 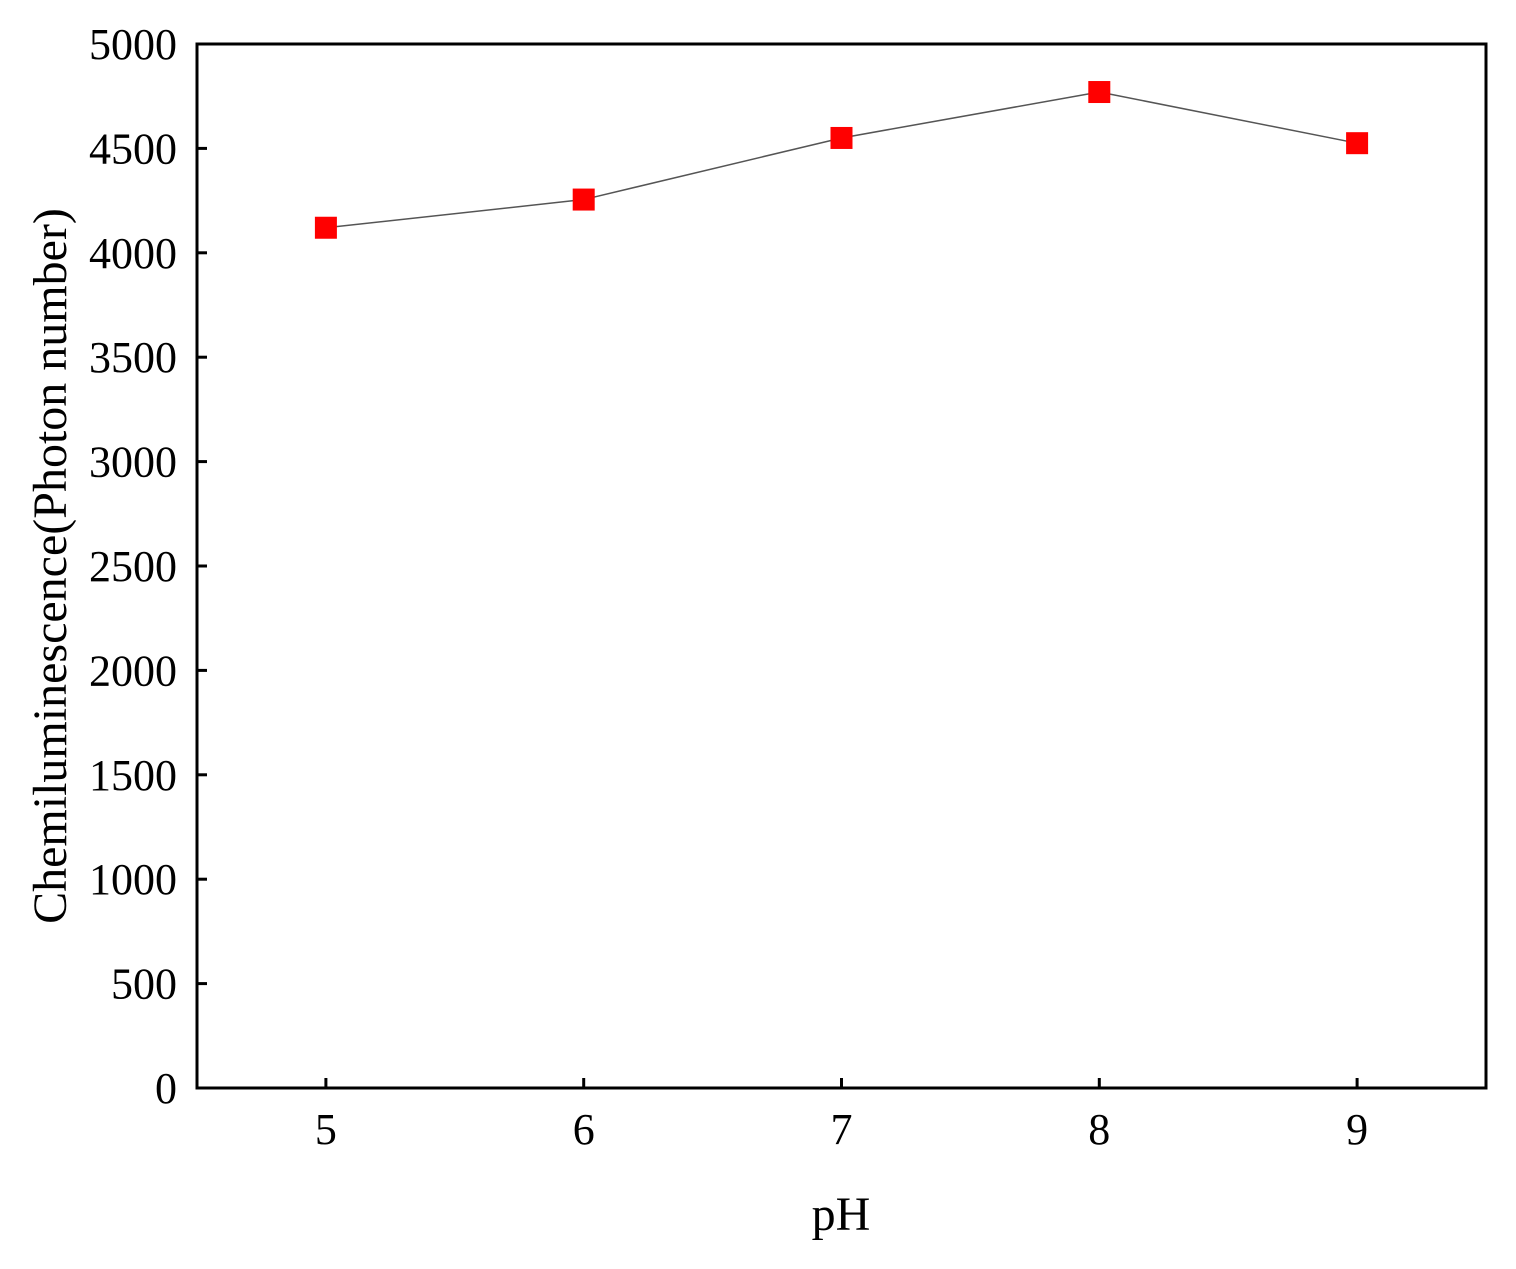 I want to click on x-tick-label: 9, so click(x=1357, y=1129).